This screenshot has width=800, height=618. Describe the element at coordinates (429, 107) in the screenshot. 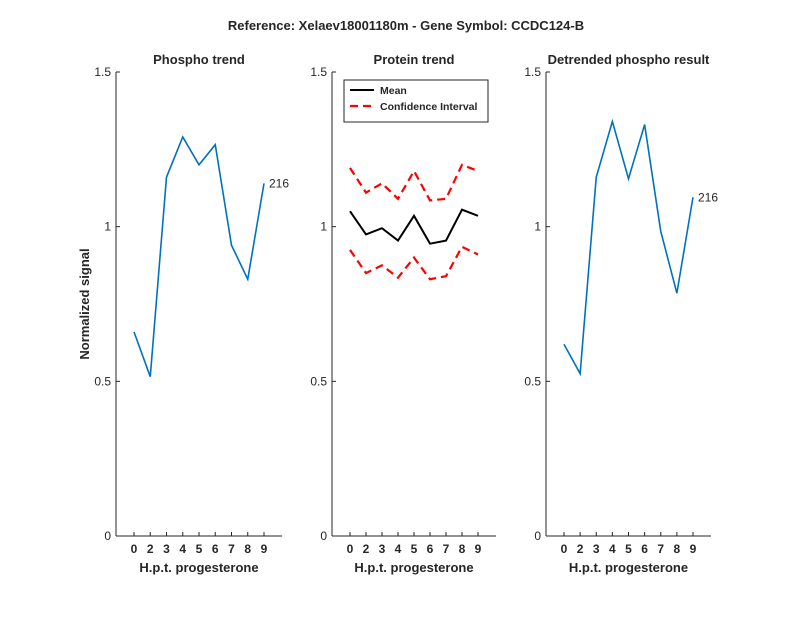

I see `legend-entry-label: Confidence Interval` at that location.